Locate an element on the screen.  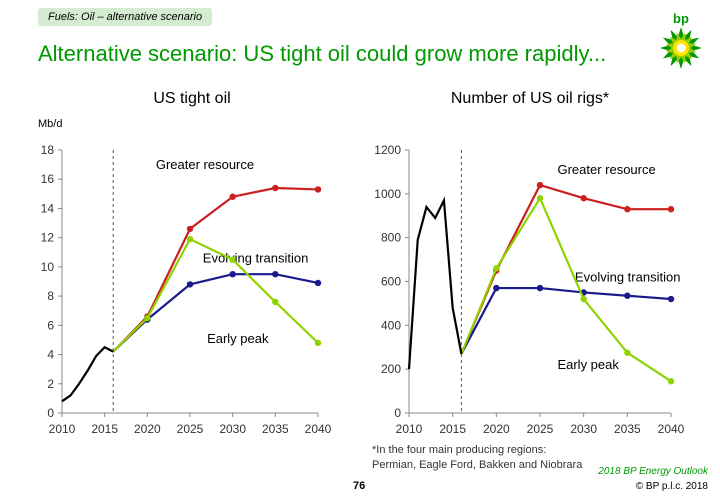
y-axis-unit: Mb/d is located at coordinates (50, 124).